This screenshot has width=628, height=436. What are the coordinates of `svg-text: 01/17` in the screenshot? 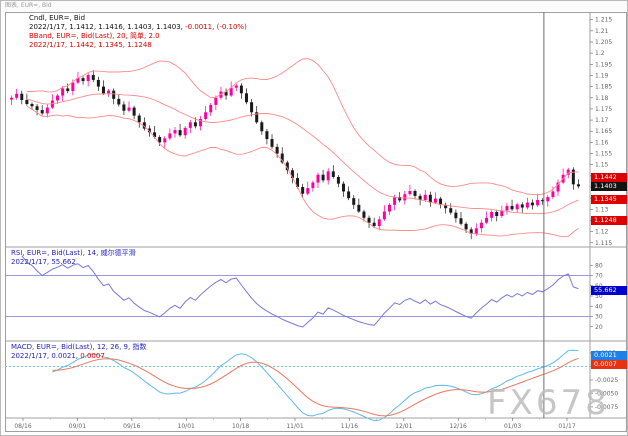 It's located at (566, 426).